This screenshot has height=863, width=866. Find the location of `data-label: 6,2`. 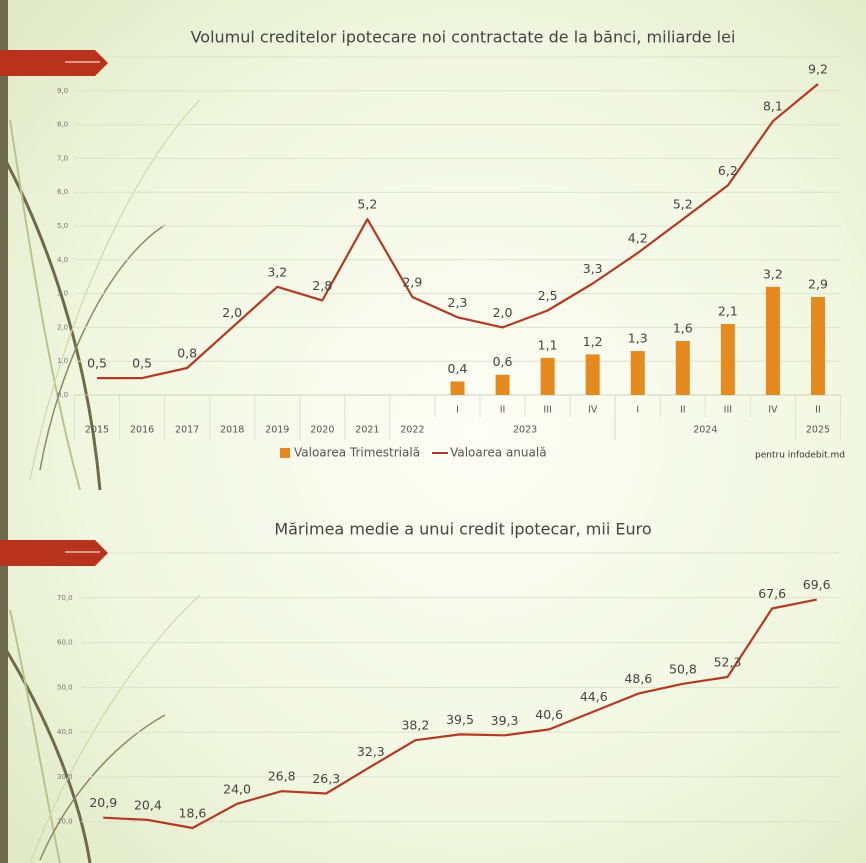

data-label: 6,2 is located at coordinates (728, 170).